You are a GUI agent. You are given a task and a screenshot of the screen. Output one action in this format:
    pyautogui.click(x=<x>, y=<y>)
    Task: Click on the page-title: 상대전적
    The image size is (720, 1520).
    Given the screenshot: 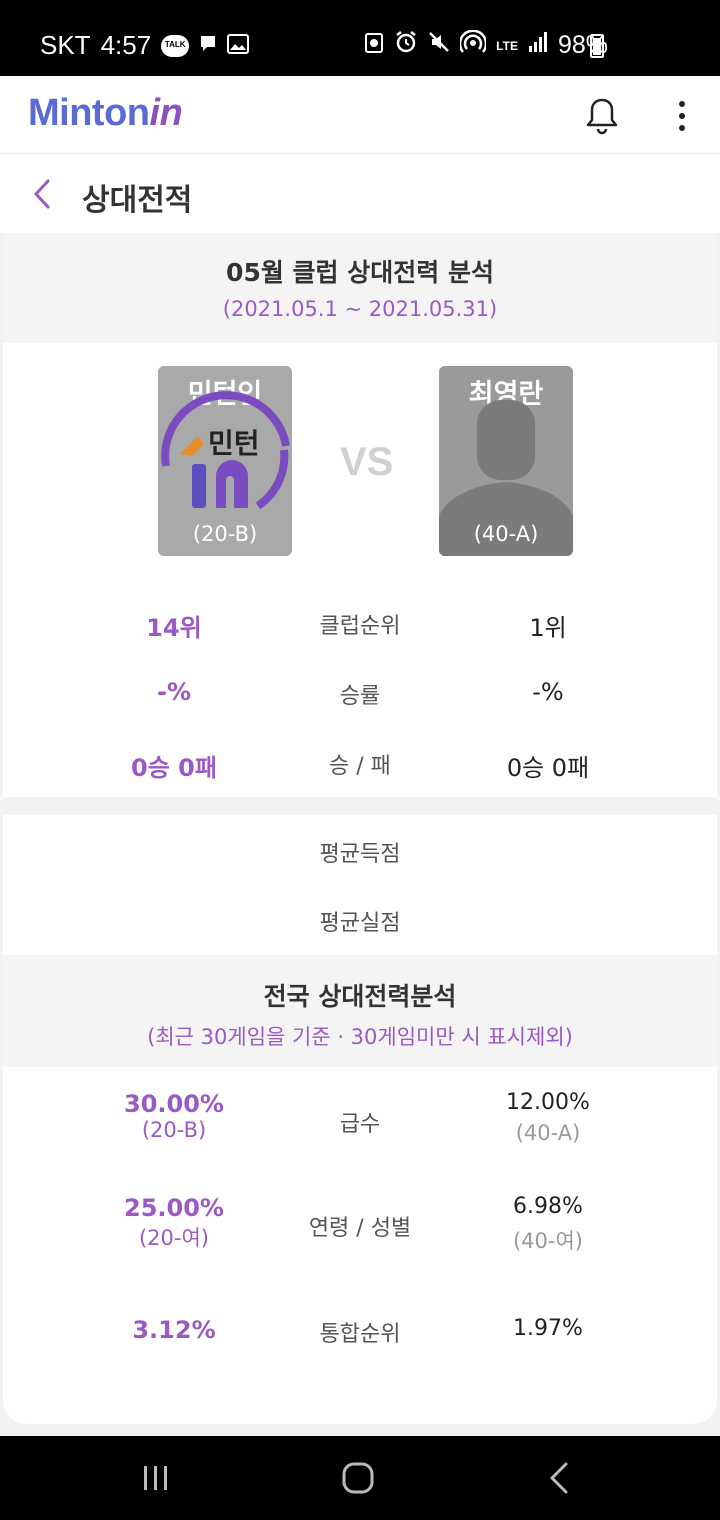 What is the action you would take?
    pyautogui.click(x=137, y=200)
    